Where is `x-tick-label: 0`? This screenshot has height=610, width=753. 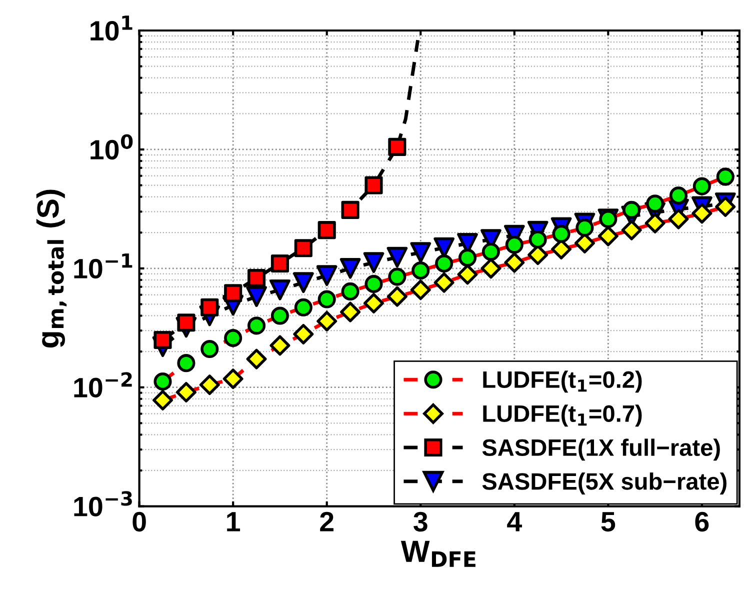 x-tick-label: 0 is located at coordinates (139, 522).